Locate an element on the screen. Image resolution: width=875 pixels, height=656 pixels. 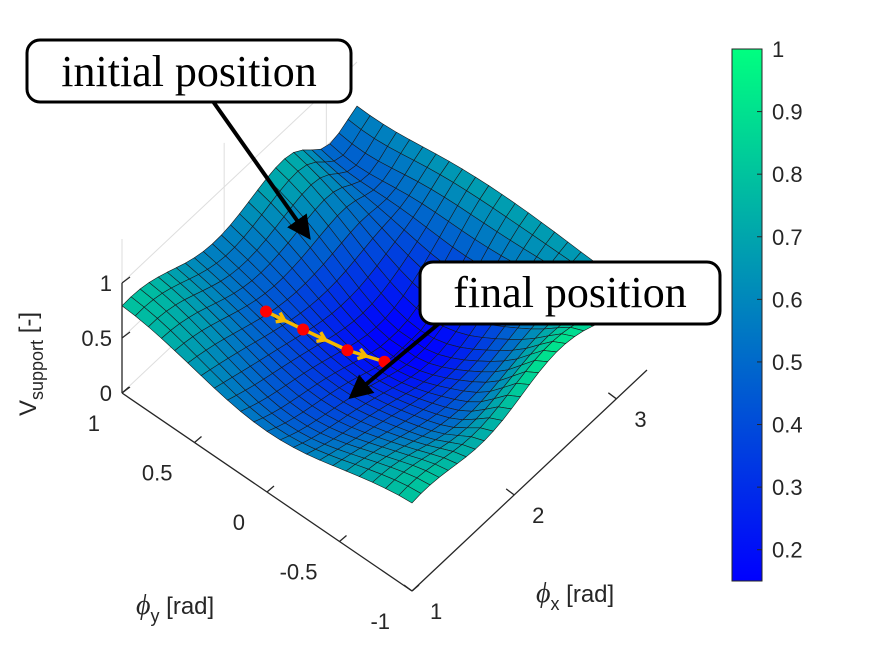
x-tick-label: 1 is located at coordinates (436, 611).